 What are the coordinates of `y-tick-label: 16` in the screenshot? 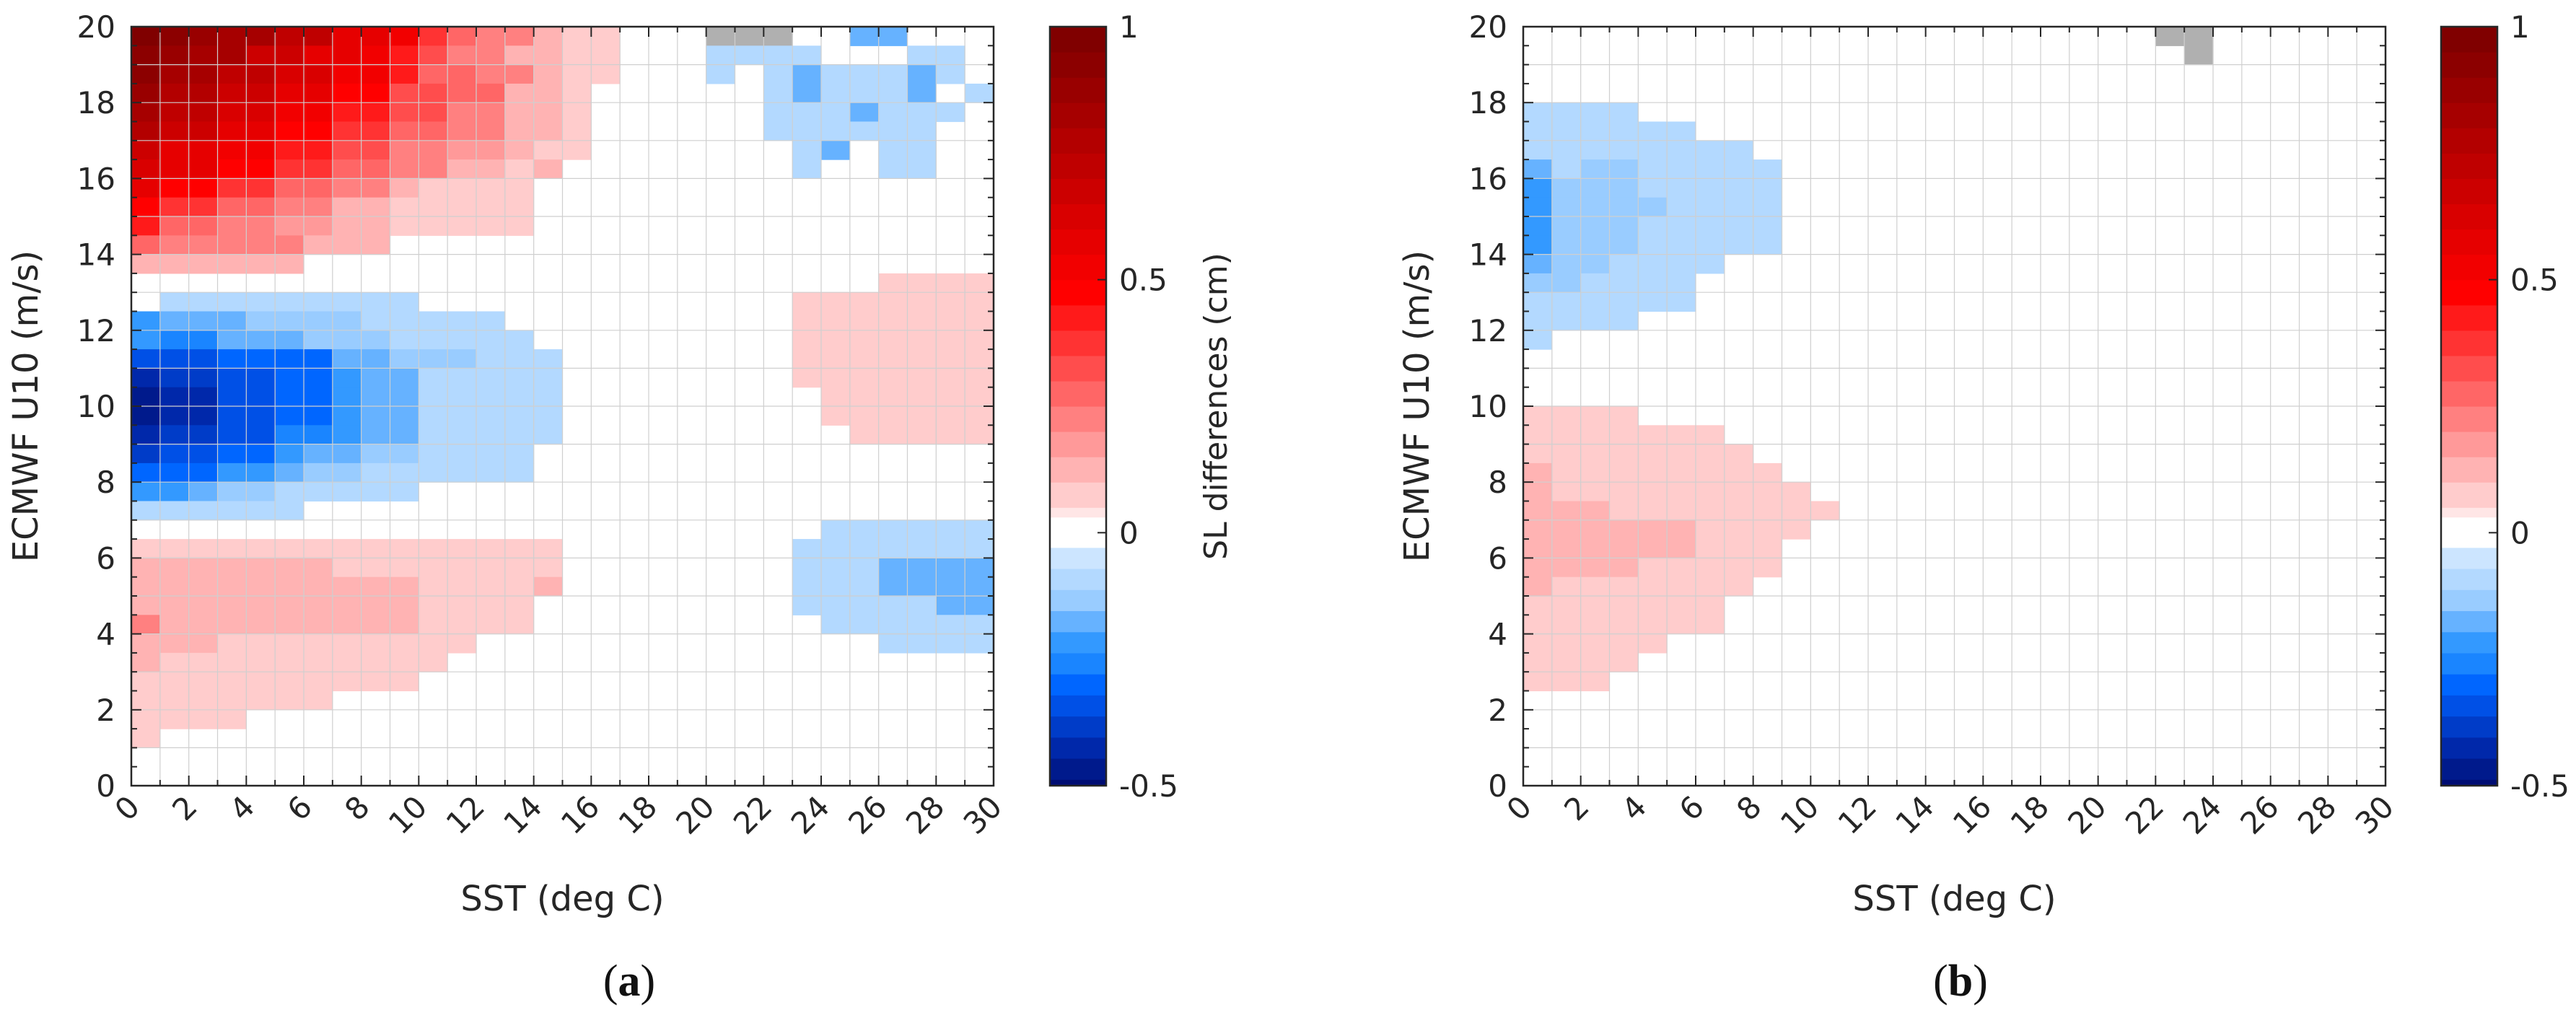 It's located at (96, 178).